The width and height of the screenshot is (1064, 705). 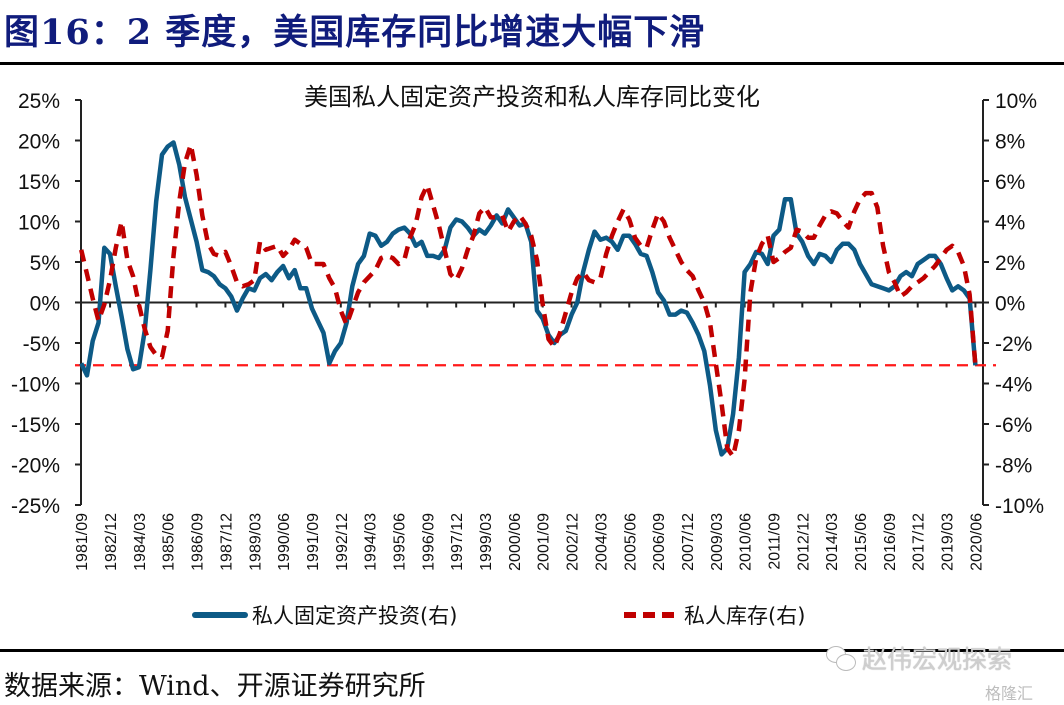 I want to click on right-axis-tick-label: 8%, so click(x=1010, y=142).